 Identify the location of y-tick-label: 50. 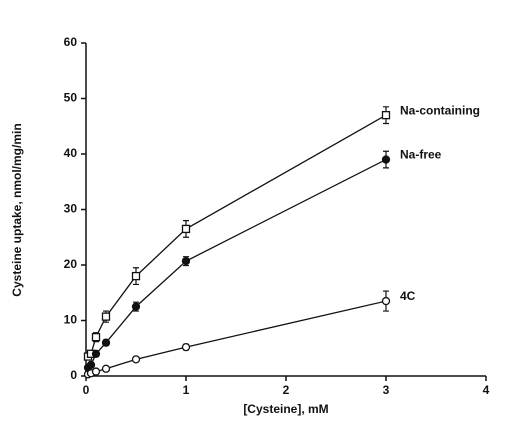
(71, 98).